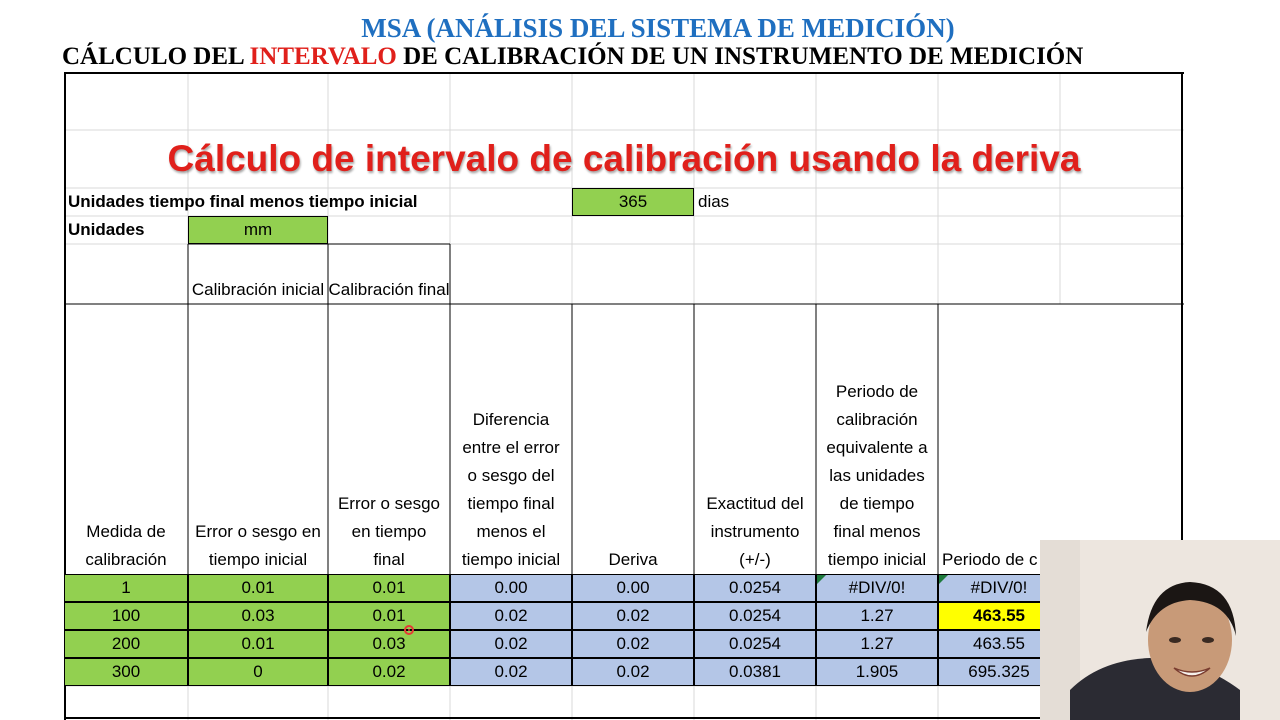 This screenshot has width=1280, height=720. Describe the element at coordinates (633, 588) in the screenshot. I see `cell-deriva: 0.00` at that location.